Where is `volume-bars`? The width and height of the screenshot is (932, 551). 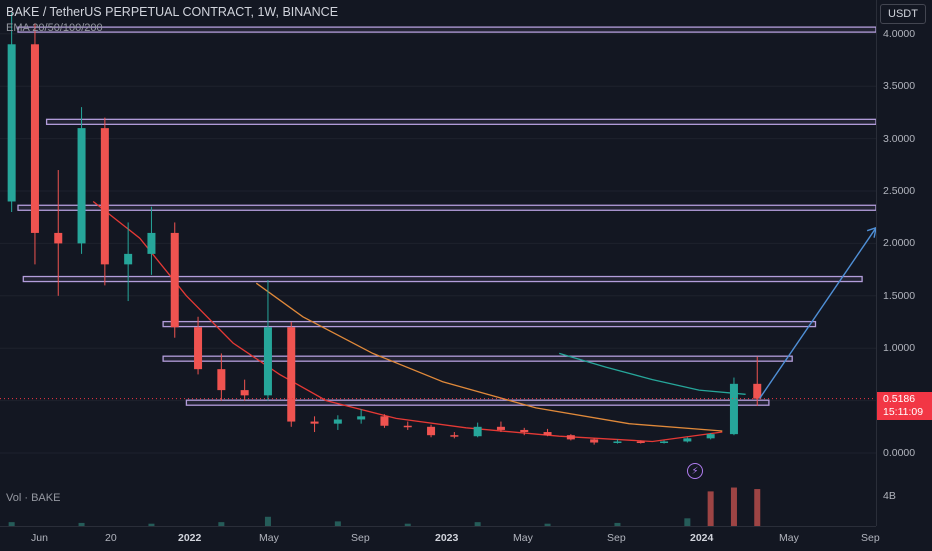
volume-bars is located at coordinates (384, 506).